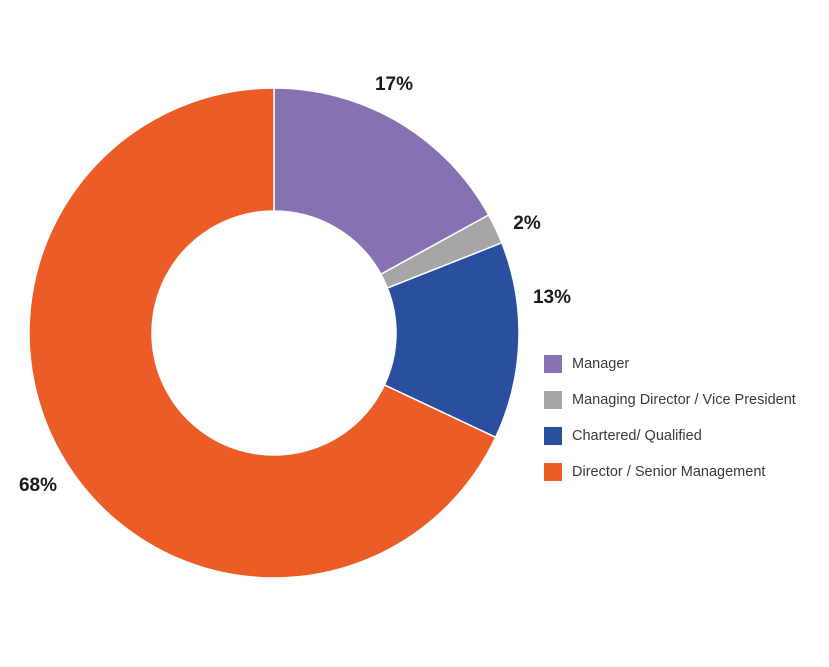 The width and height of the screenshot is (829, 667). Describe the element at coordinates (451, 340) in the screenshot. I see `slice-chartered-qualified` at that location.